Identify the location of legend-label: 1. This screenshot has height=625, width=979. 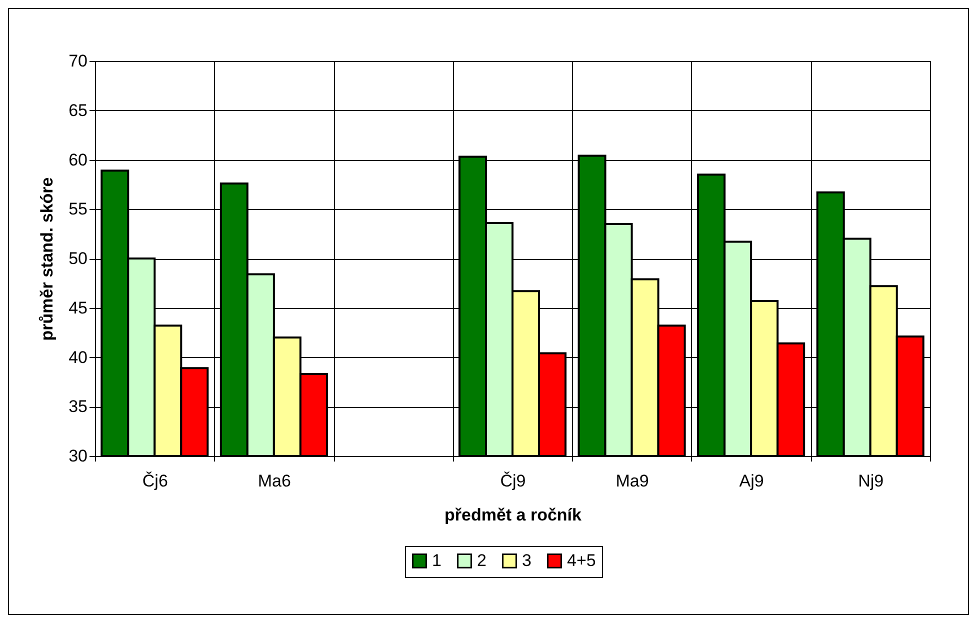
(437, 560).